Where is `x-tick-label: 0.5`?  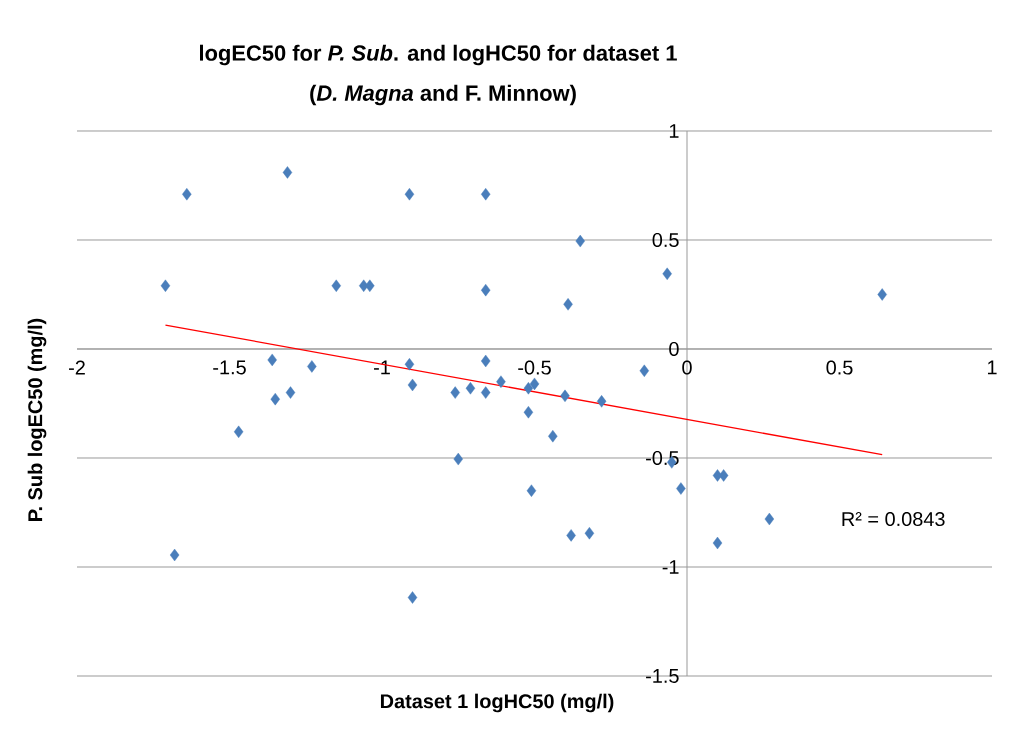 x-tick-label: 0.5 is located at coordinates (839, 367).